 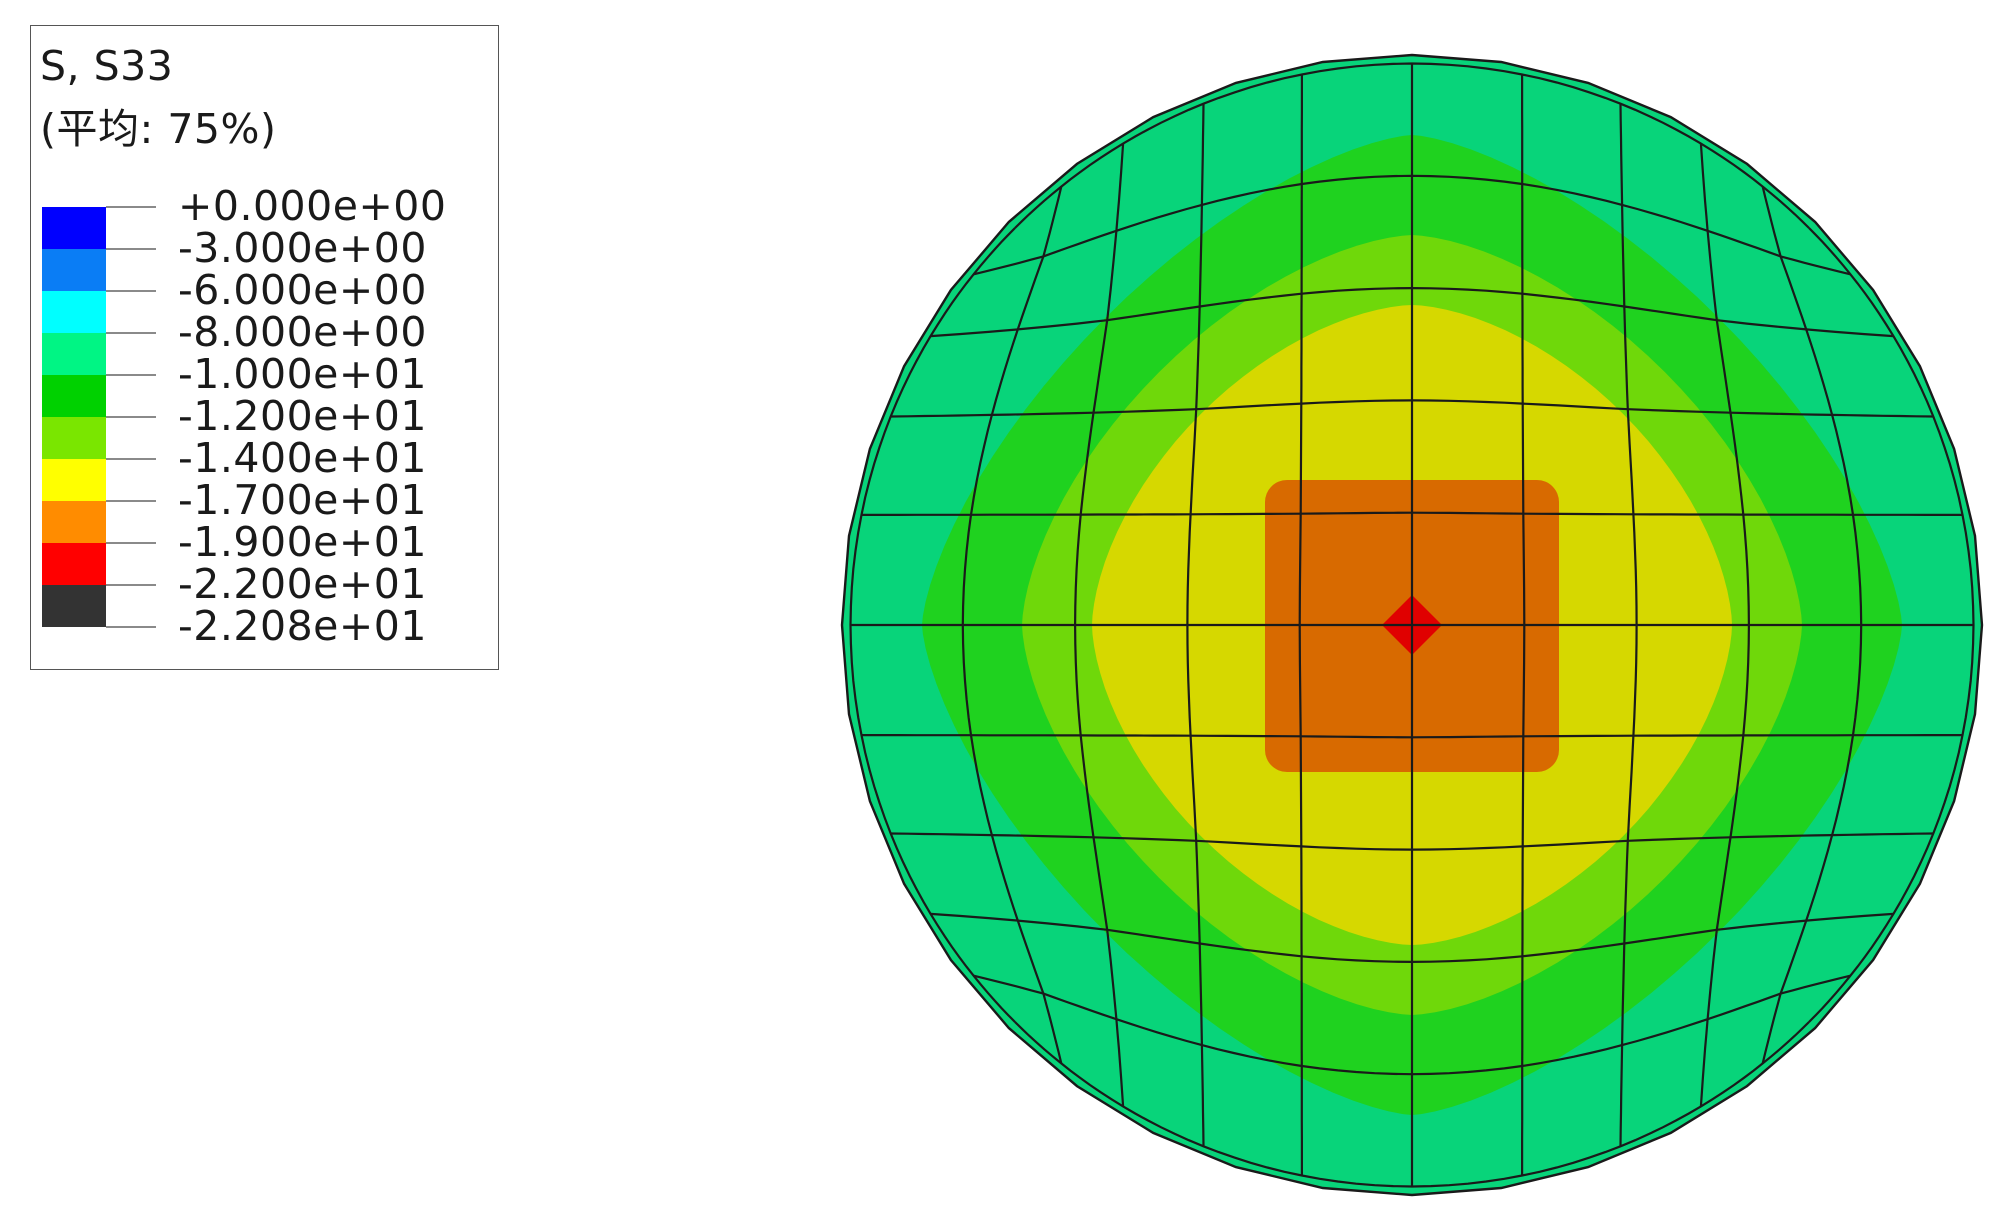 I want to click on legend-level-label: -1.000e+01, so click(x=302, y=374).